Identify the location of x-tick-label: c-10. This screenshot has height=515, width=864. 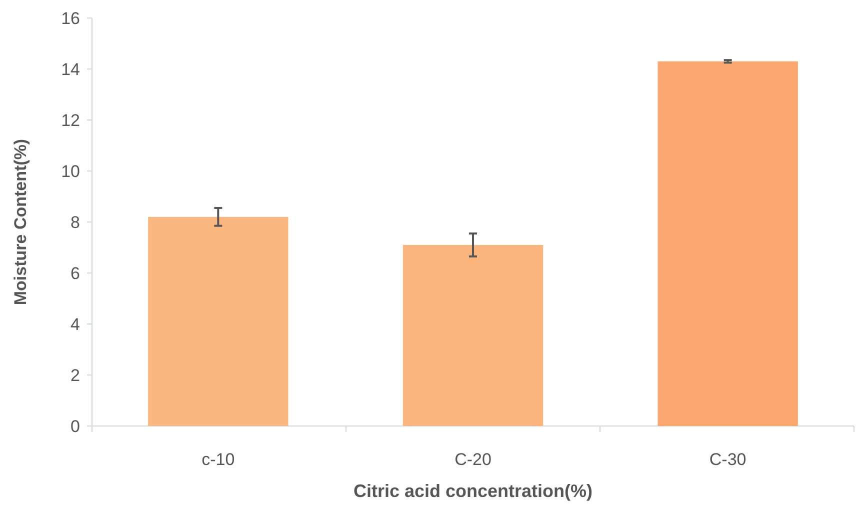
(218, 459).